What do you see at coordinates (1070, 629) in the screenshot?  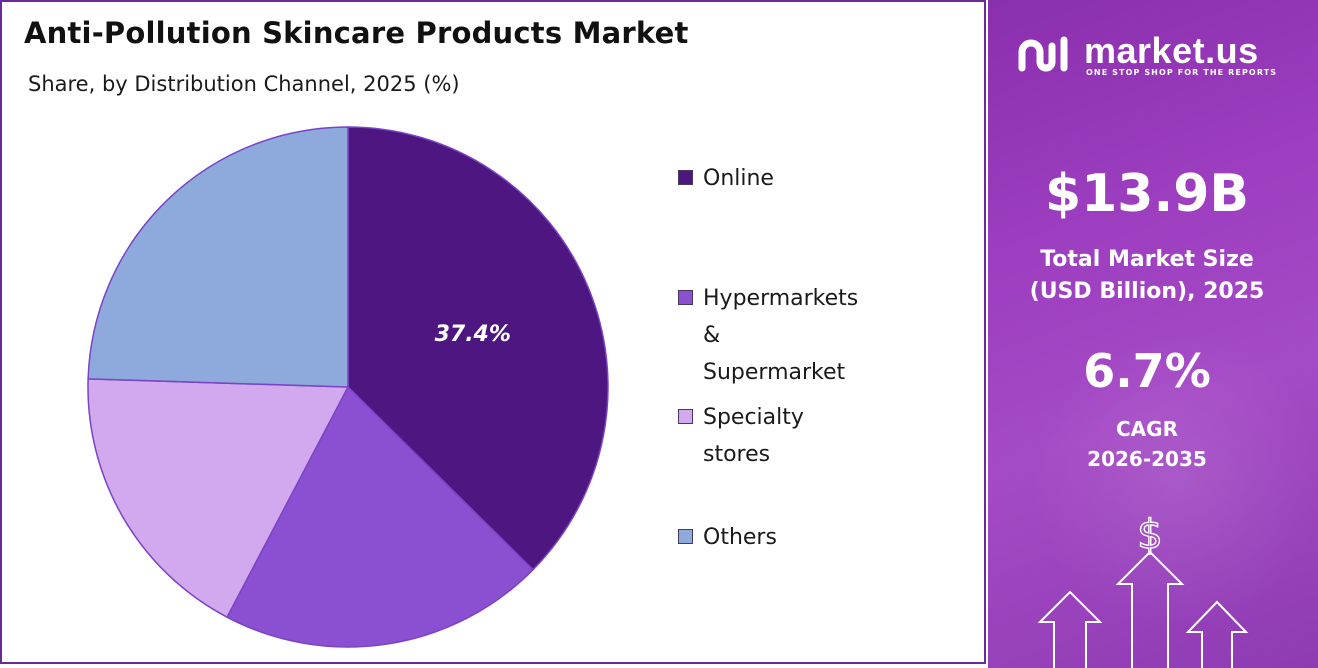 I see `growth-arrow-left-icon` at bounding box center [1070, 629].